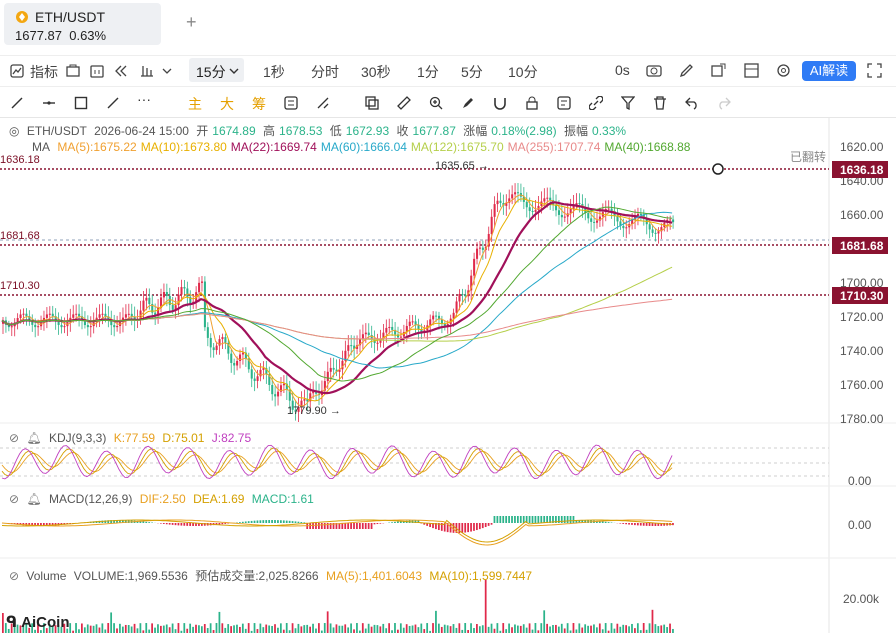 The width and height of the screenshot is (896, 633). What do you see at coordinates (860, 245) in the screenshot?
I see `price-line-label: 1681.68` at bounding box center [860, 245].